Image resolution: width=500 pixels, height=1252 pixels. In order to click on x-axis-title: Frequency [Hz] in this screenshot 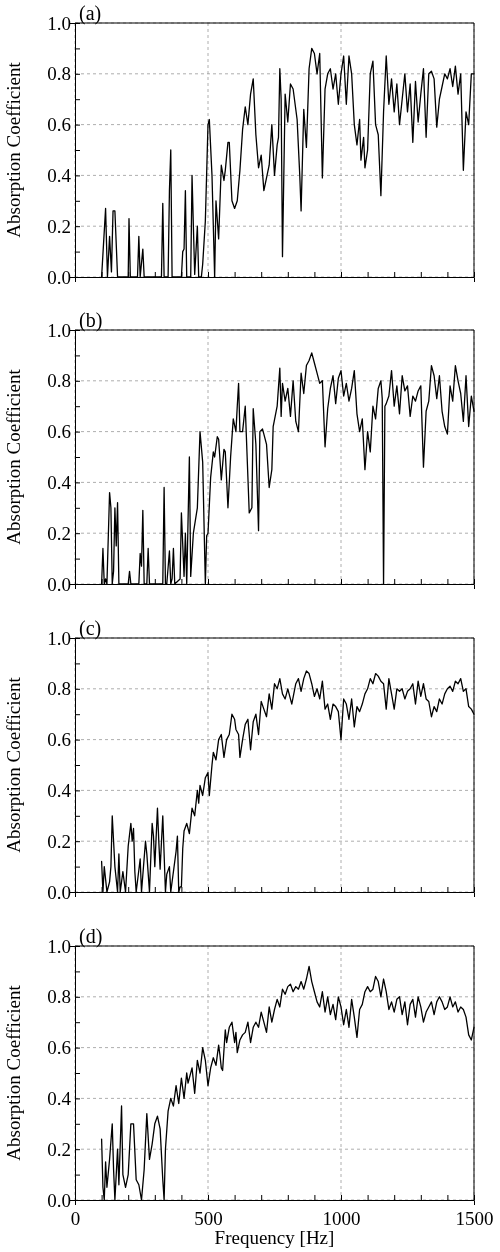, I will do `click(274, 1237)`.